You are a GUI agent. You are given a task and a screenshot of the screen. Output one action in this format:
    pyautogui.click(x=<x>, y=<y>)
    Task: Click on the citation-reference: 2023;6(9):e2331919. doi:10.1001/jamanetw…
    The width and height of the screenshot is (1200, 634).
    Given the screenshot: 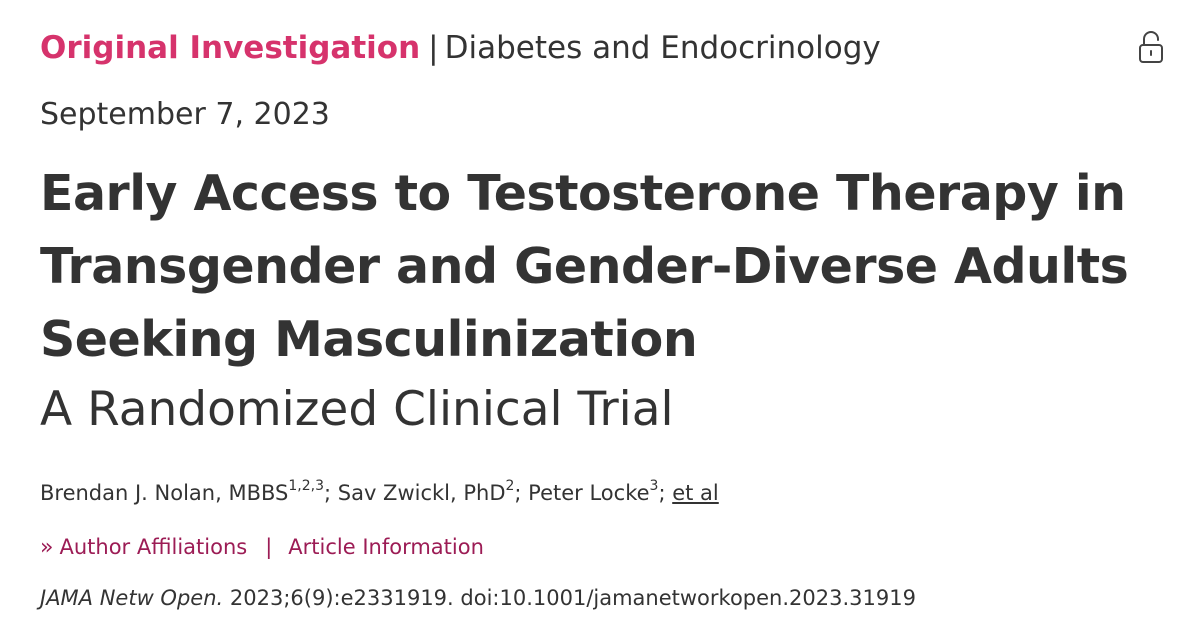 What is the action you would take?
    pyautogui.click(x=572, y=598)
    